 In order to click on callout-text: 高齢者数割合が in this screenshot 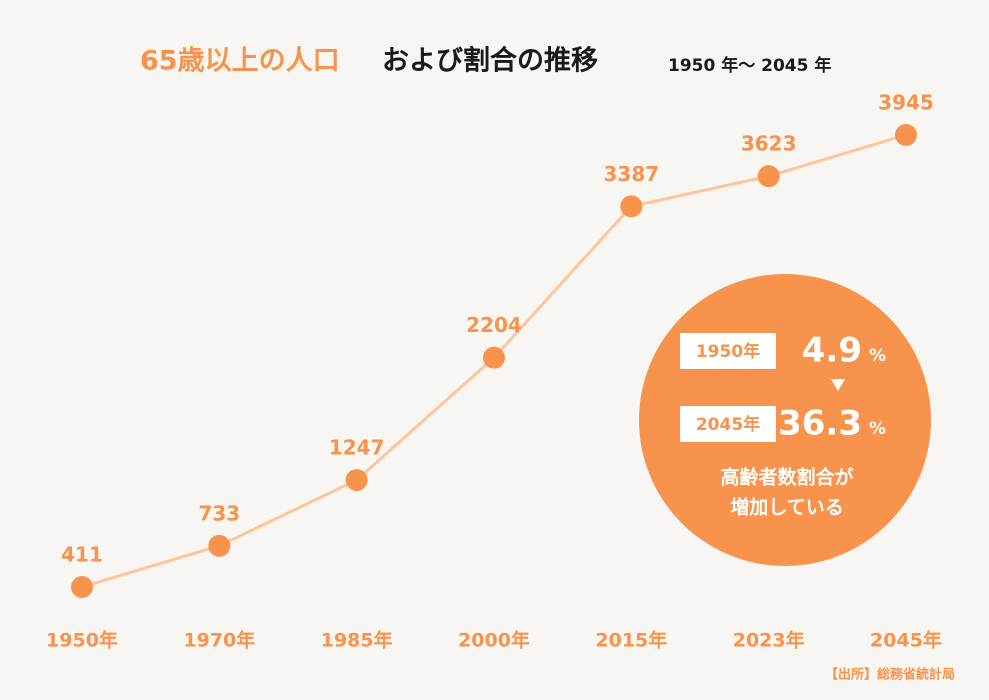, I will do `click(786, 477)`.